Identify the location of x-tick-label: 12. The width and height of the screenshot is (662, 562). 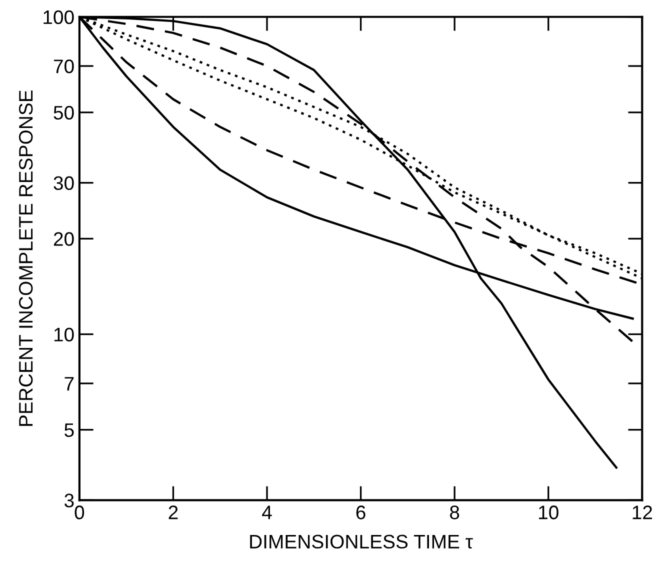
(642, 513).